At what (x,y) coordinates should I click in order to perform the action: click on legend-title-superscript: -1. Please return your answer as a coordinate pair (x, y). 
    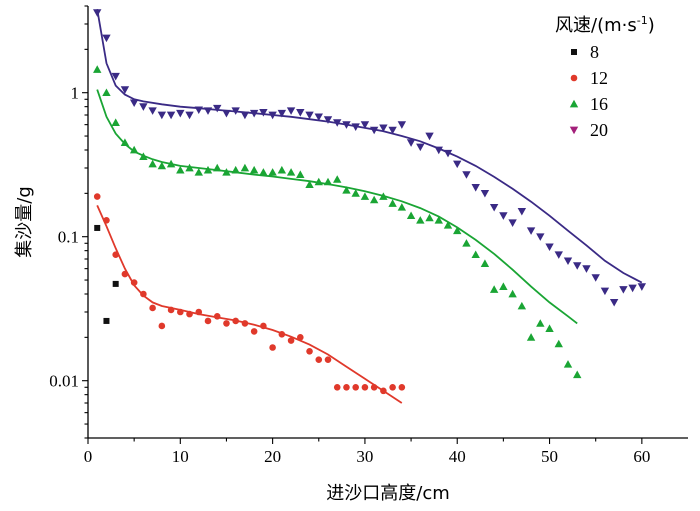
    Looking at the image, I should click on (642, 20).